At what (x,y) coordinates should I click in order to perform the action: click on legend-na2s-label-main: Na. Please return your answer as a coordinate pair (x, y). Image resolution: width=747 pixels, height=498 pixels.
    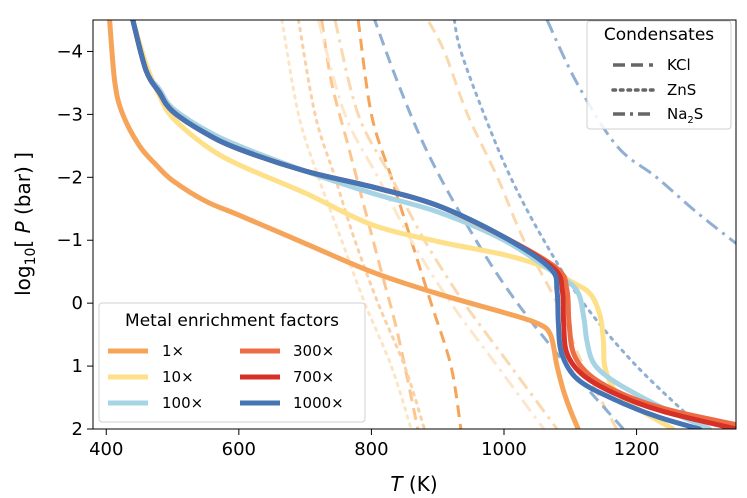
    Looking at the image, I should click on (677, 114).